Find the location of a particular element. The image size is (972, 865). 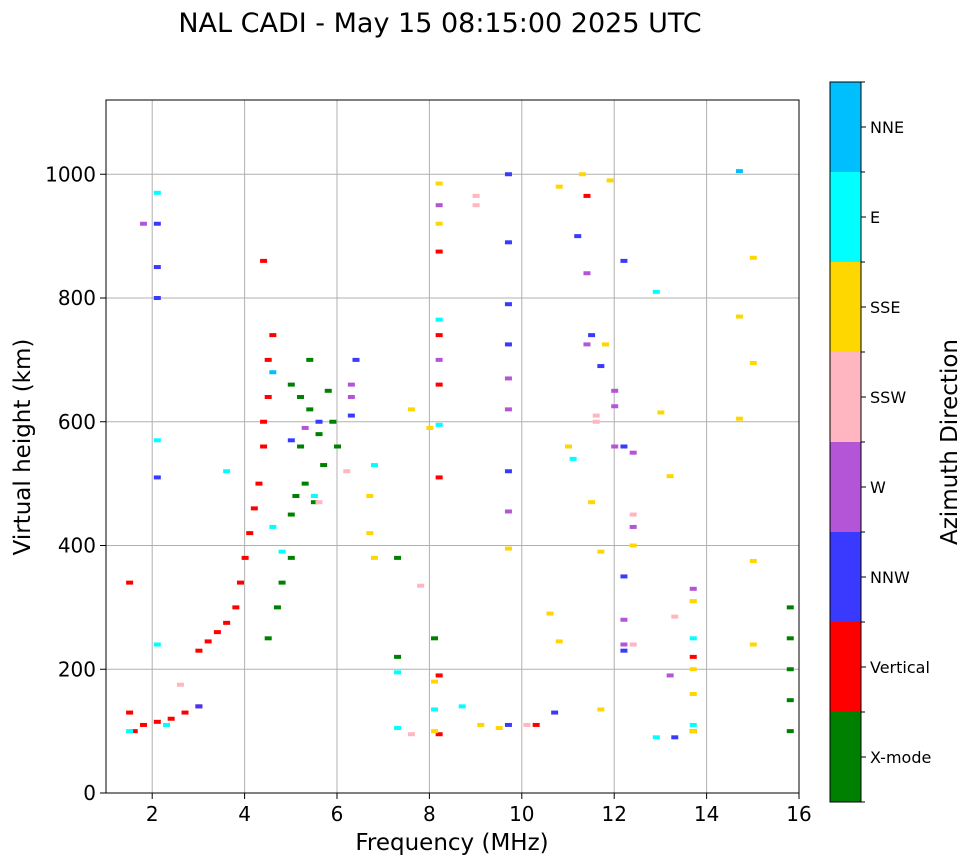

x-tick-label: 16 is located at coordinates (798, 814).